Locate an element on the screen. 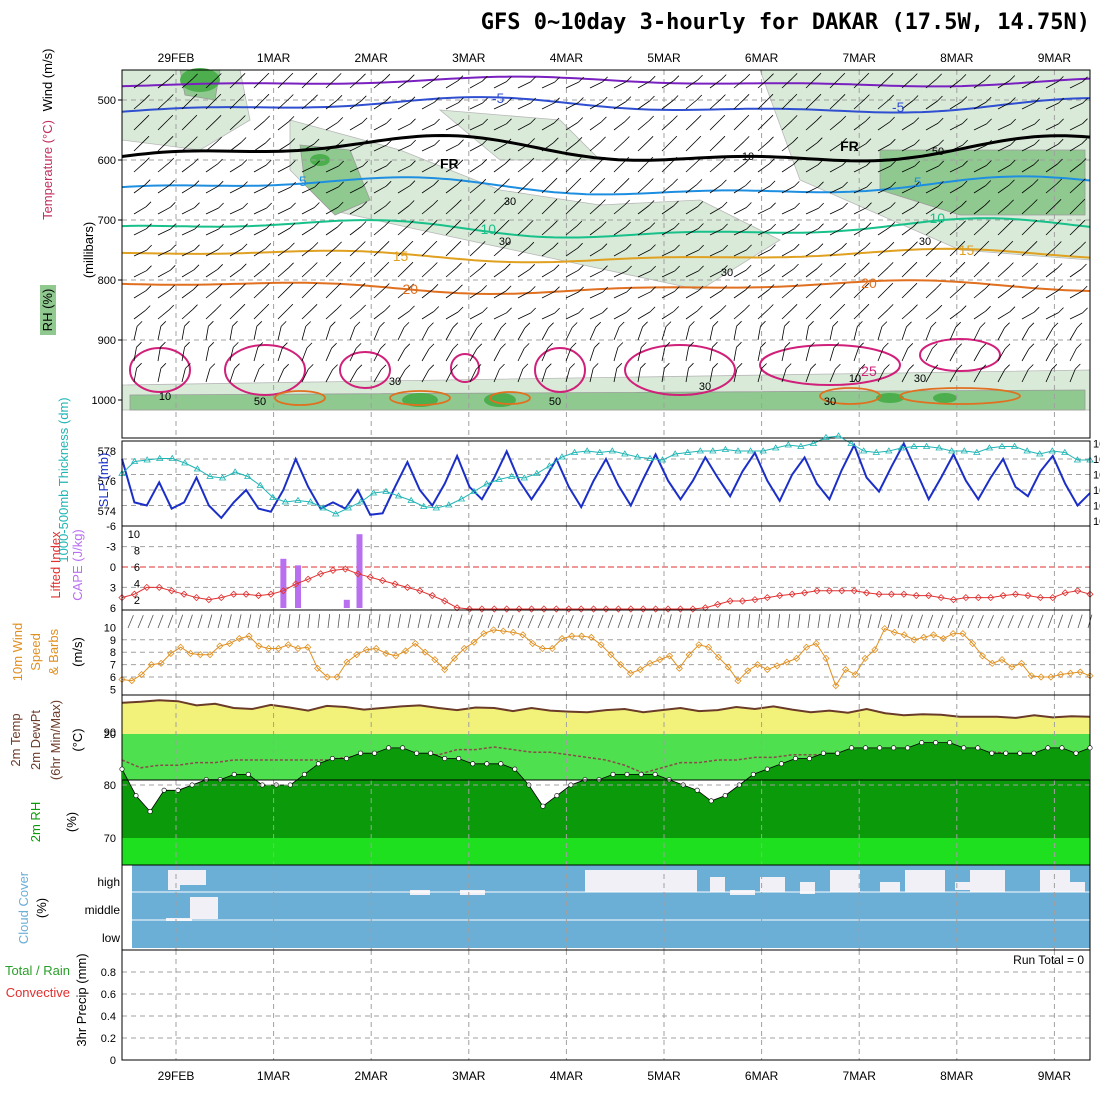 This screenshot has width=1100, height=1100. cape-bar is located at coordinates (346, 603).